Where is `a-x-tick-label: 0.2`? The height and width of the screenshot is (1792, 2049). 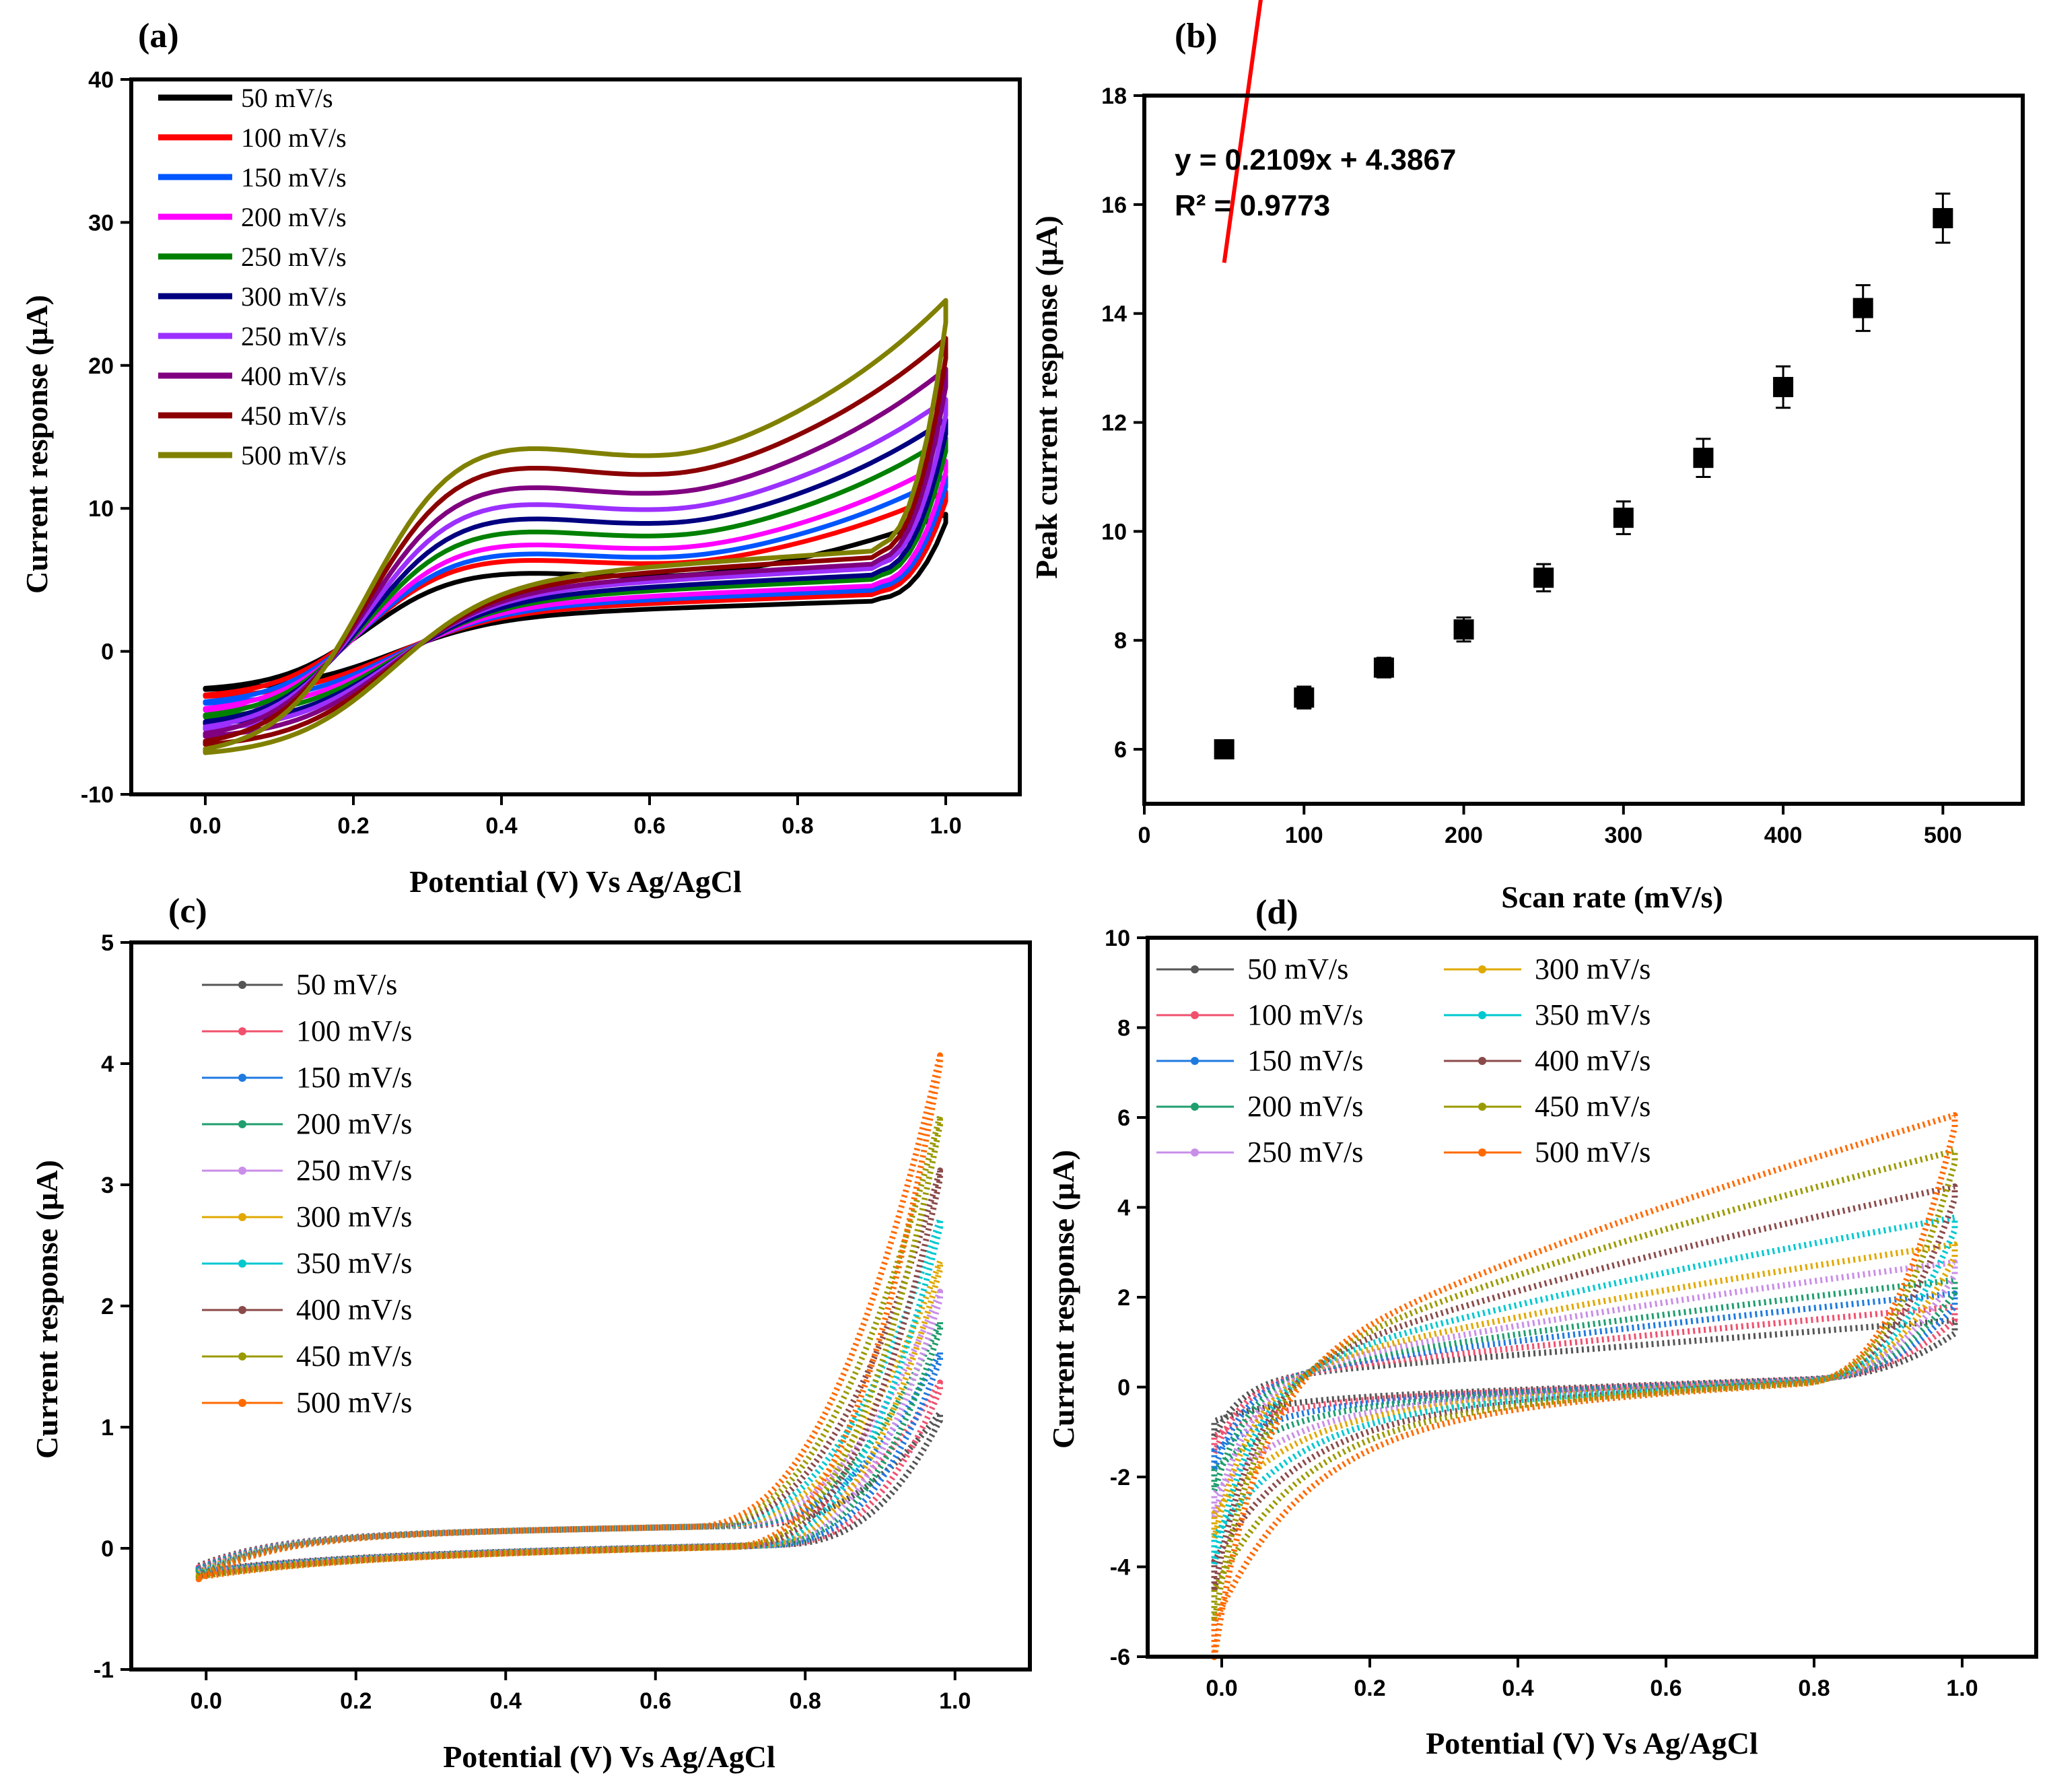 a-x-tick-label: 0.2 is located at coordinates (353, 826).